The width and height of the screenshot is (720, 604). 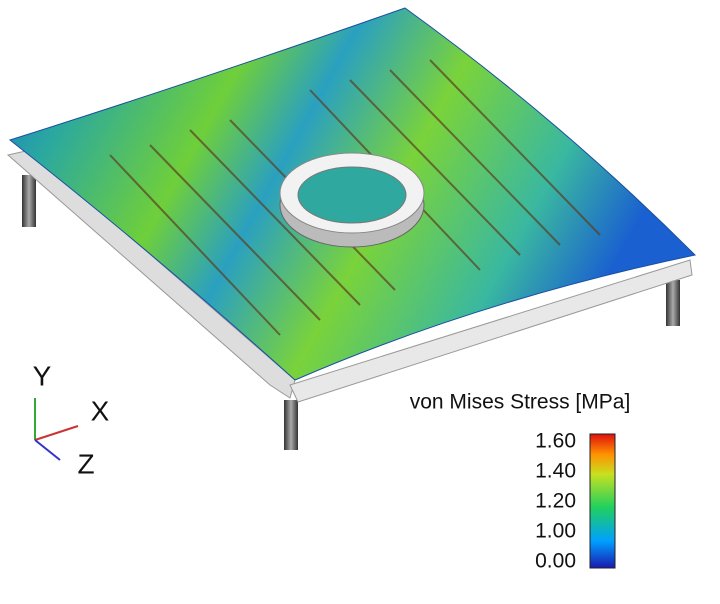 I want to click on axis-label: X, so click(x=100, y=410).